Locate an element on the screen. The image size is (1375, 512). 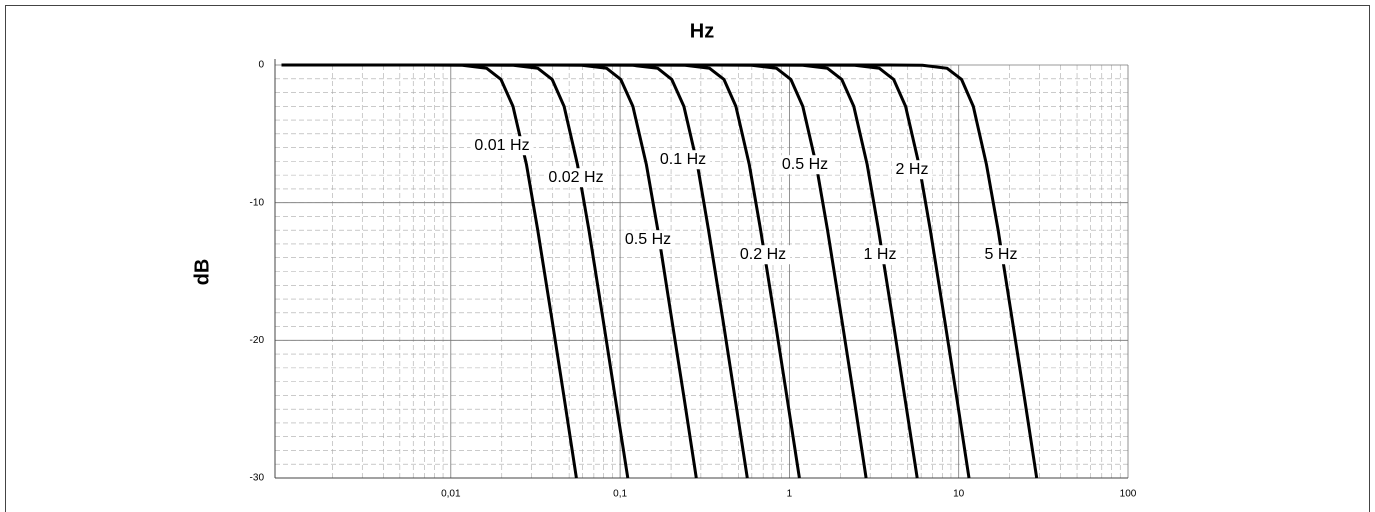
chart-title: Hz is located at coordinates (702, 31).